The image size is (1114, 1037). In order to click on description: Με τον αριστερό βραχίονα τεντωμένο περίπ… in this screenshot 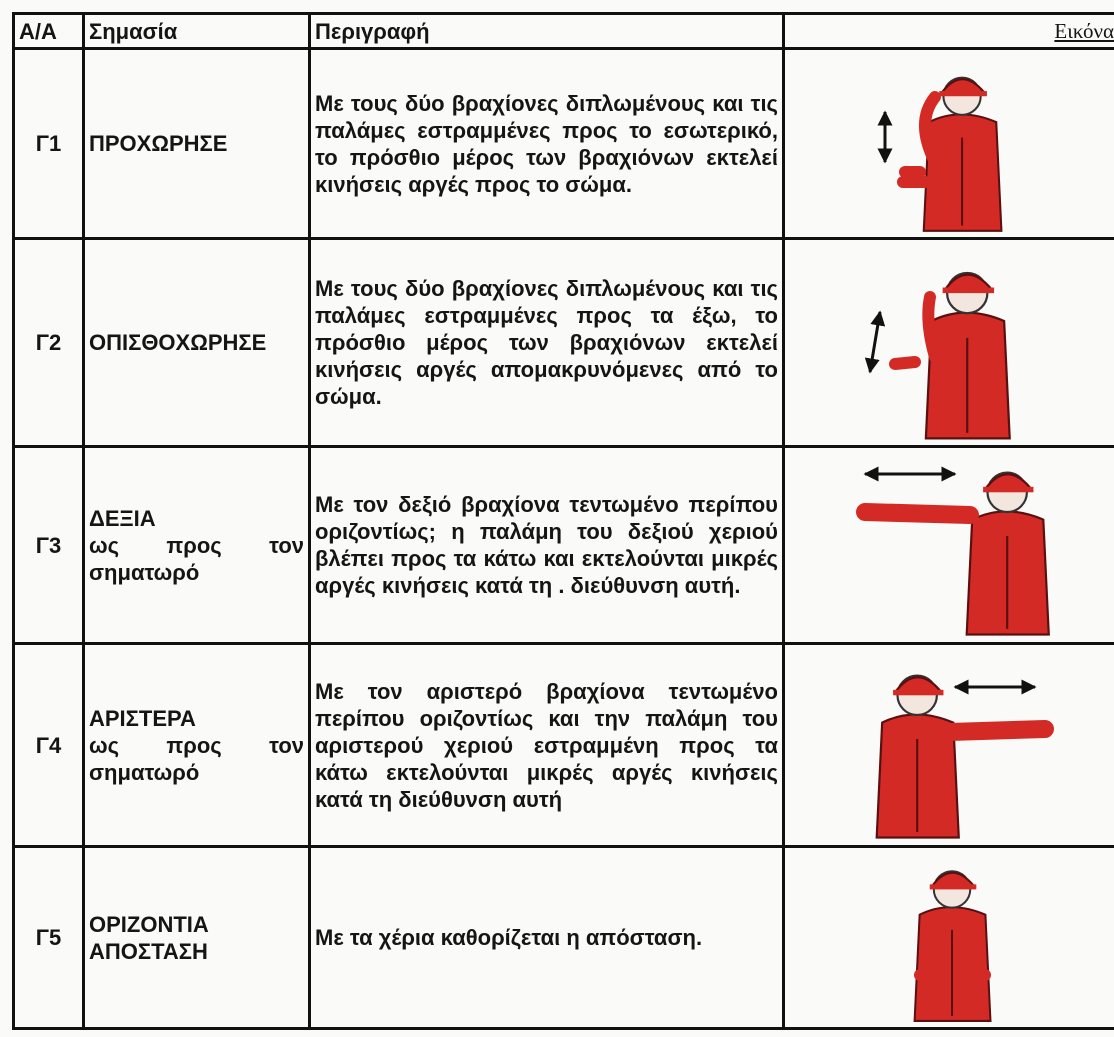, I will do `click(546, 745)`.